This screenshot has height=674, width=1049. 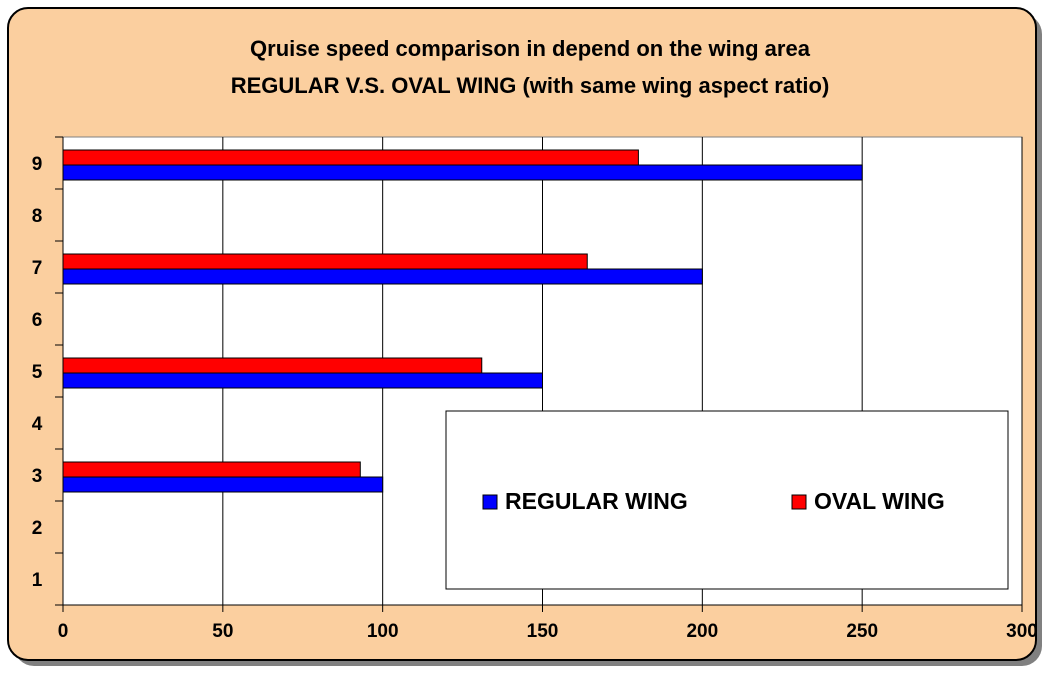 What do you see at coordinates (37, 268) in the screenshot?
I see `y-tick-label: 7` at bounding box center [37, 268].